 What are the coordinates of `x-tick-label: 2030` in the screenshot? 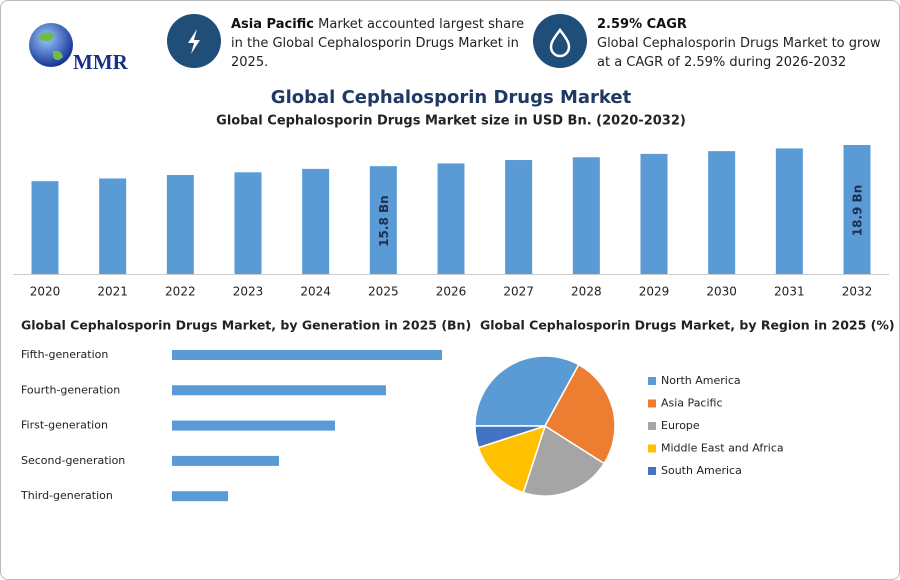 It's located at (721, 292).